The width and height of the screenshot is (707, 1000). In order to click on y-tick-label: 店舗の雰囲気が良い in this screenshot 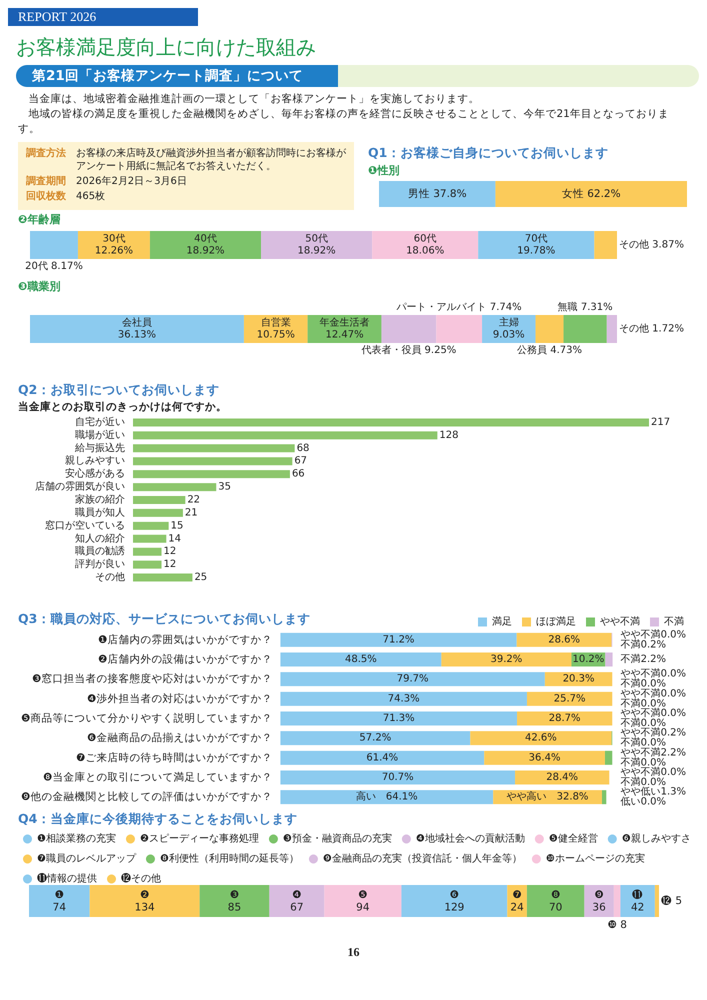, I will do `click(80, 486)`.